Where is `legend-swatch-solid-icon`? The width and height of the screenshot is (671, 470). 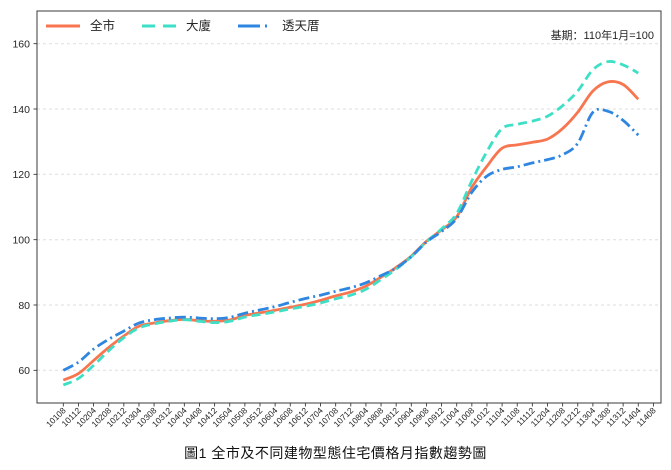 legend-swatch-solid-icon is located at coordinates (63, 26).